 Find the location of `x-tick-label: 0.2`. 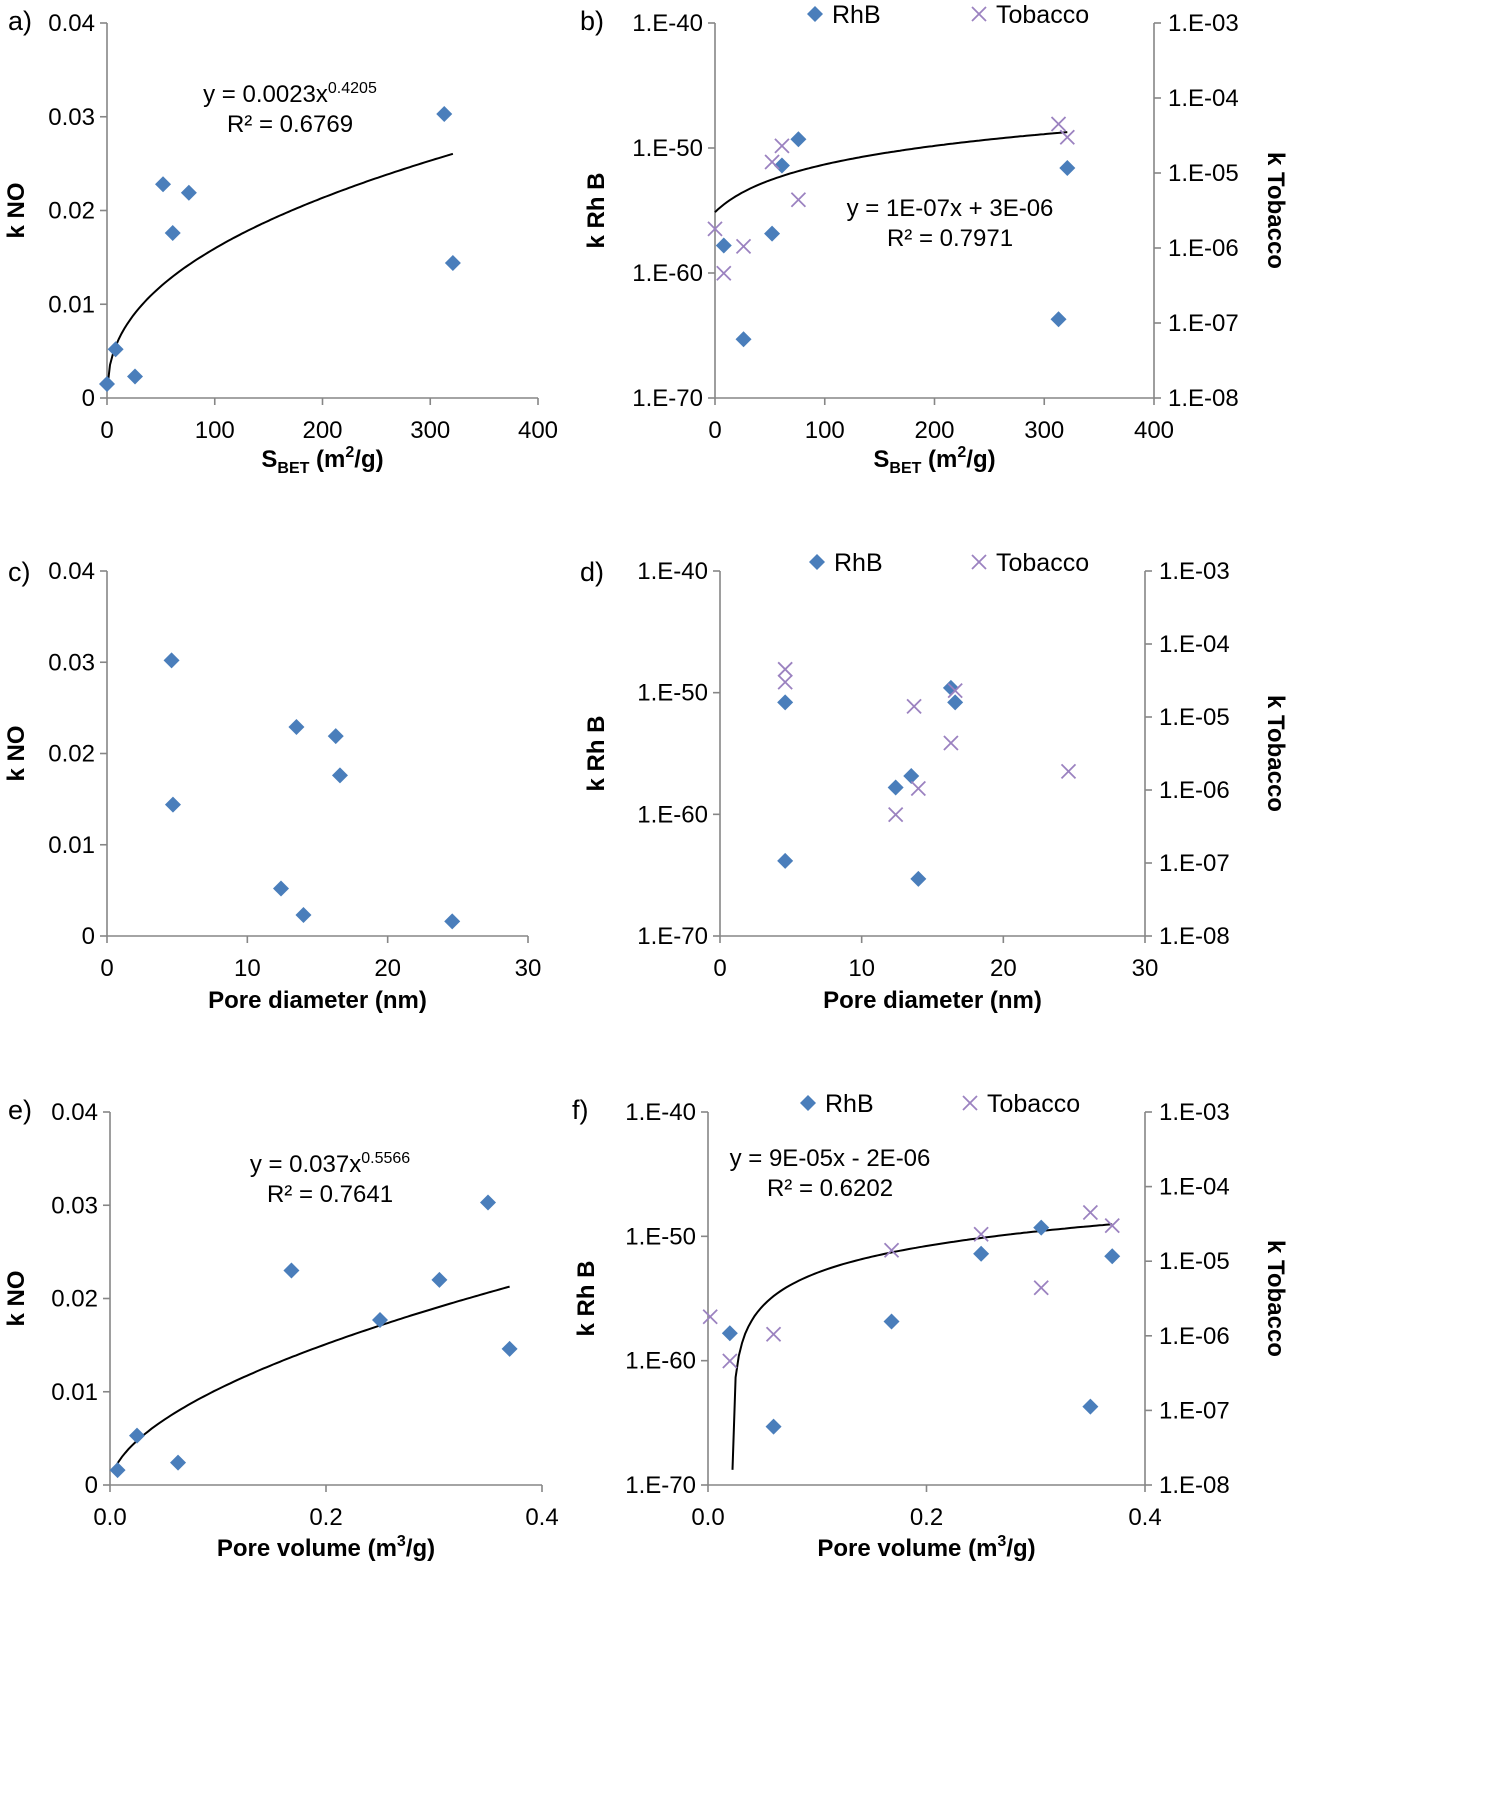

x-tick-label: 0.2 is located at coordinates (325, 1517).